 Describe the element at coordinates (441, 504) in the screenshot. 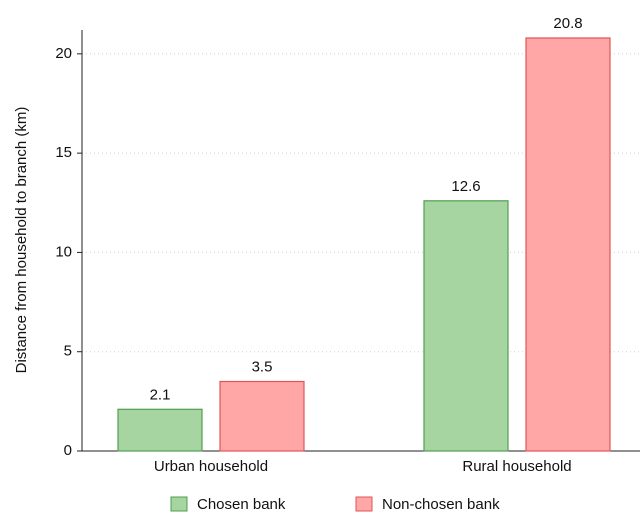

I see `legend-label: Non-chosen bank` at that location.